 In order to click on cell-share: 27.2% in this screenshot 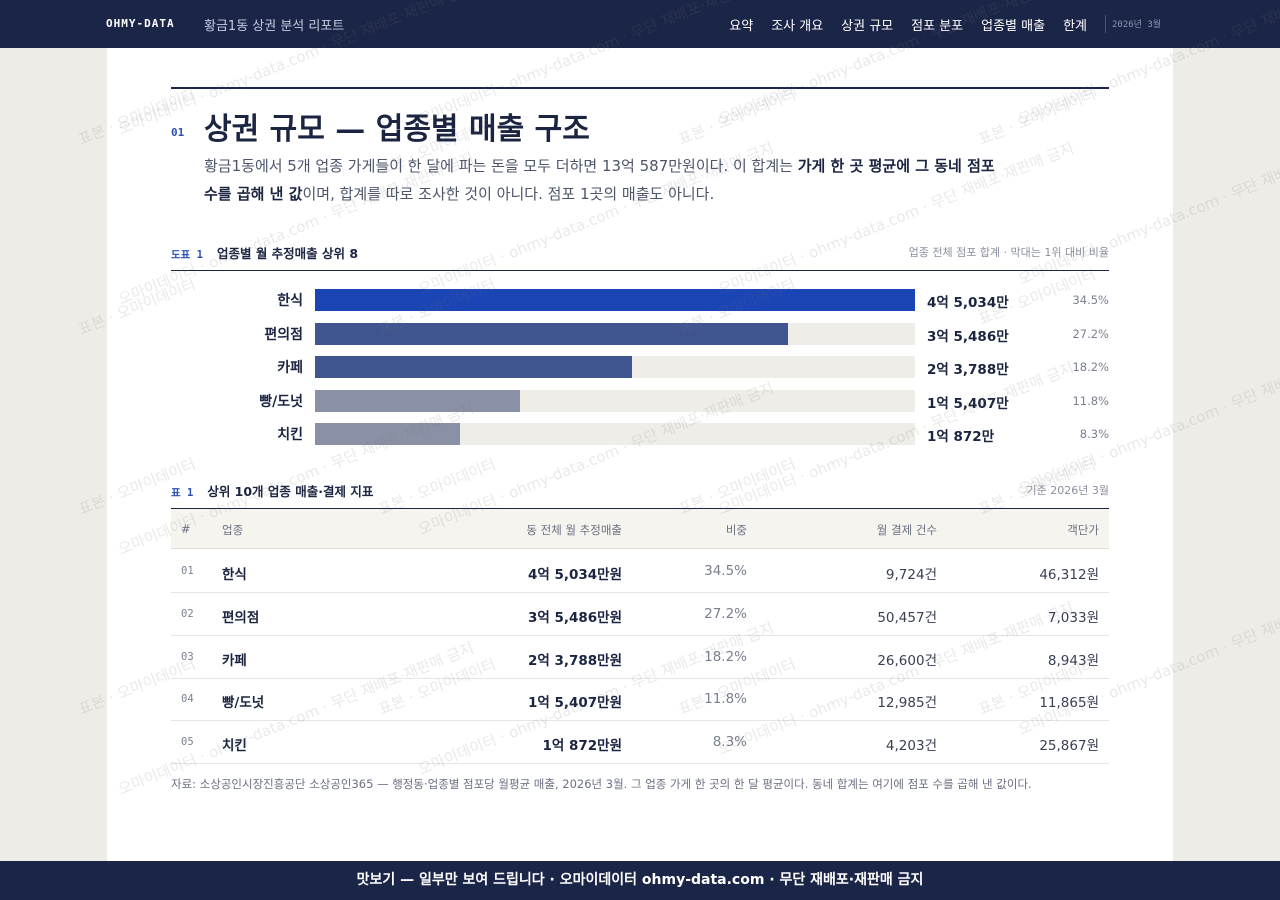, I will do `click(725, 613)`.